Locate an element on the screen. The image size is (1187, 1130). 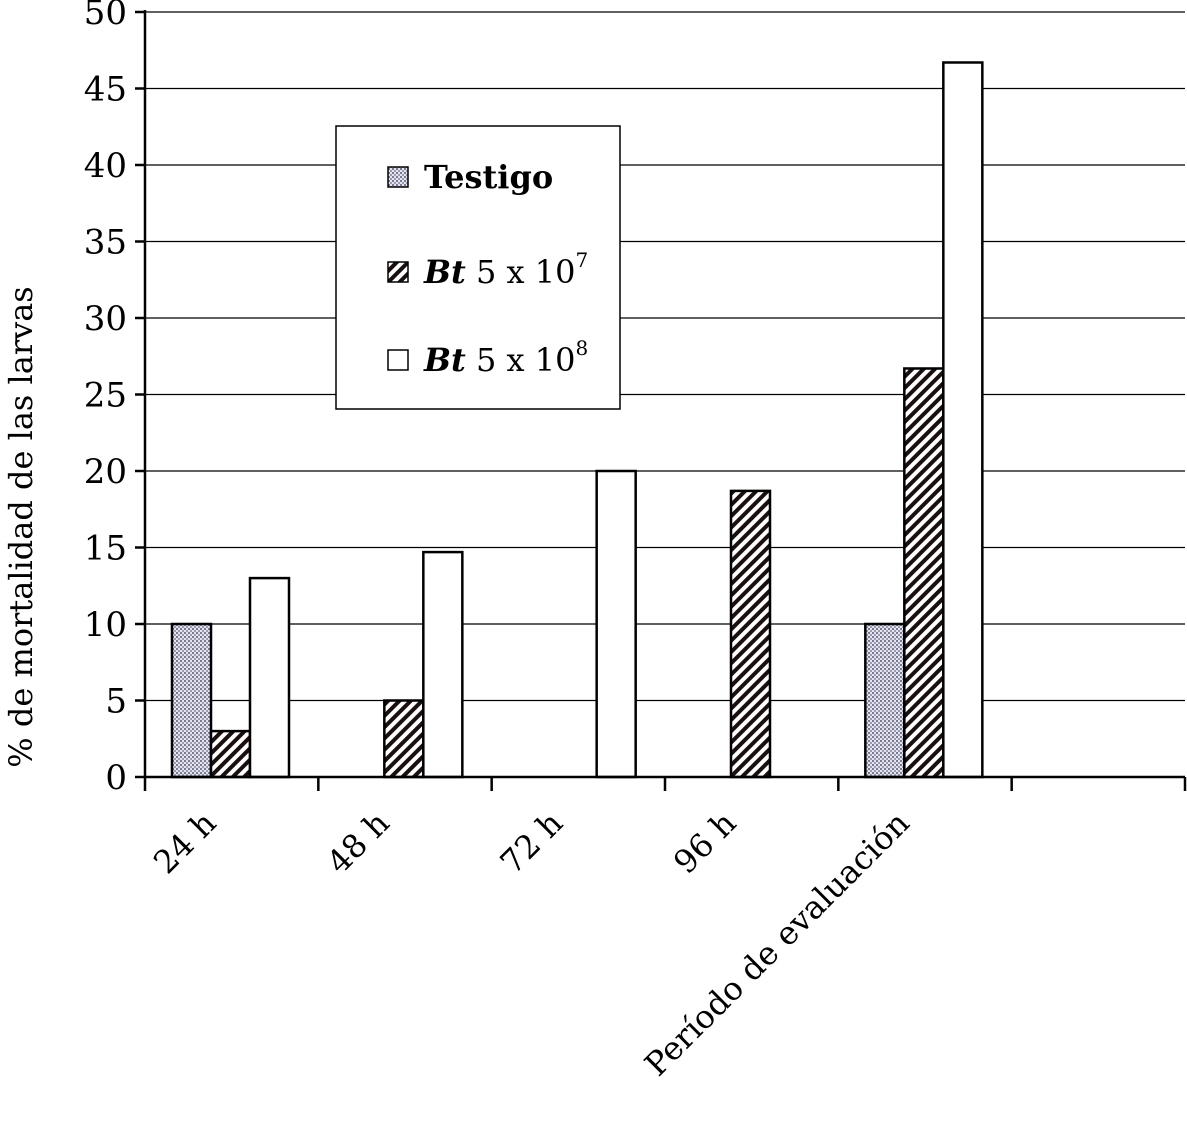
y-tick-label: 35 is located at coordinates (105, 243).